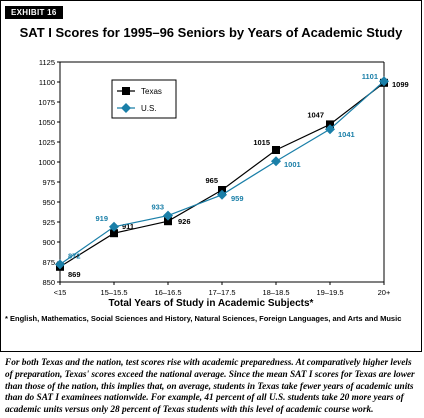 The width and height of the screenshot is (424, 418). What do you see at coordinates (167, 292) in the screenshot?
I see `x-tick-label: 16–16.5` at bounding box center [167, 292].